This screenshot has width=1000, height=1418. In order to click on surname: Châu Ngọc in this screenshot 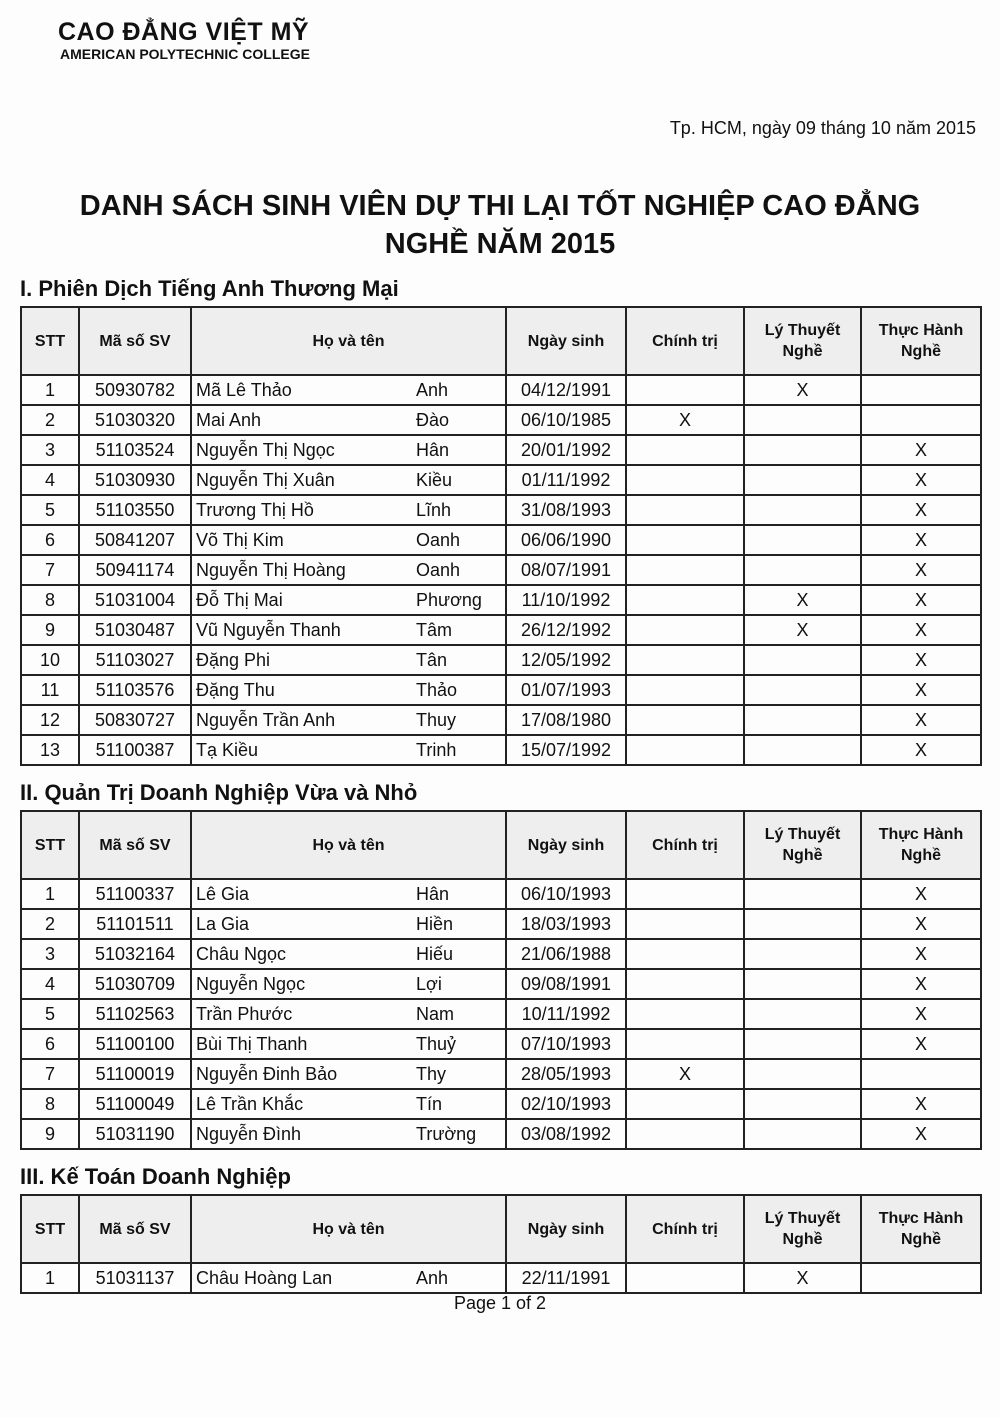, I will do `click(241, 953)`.